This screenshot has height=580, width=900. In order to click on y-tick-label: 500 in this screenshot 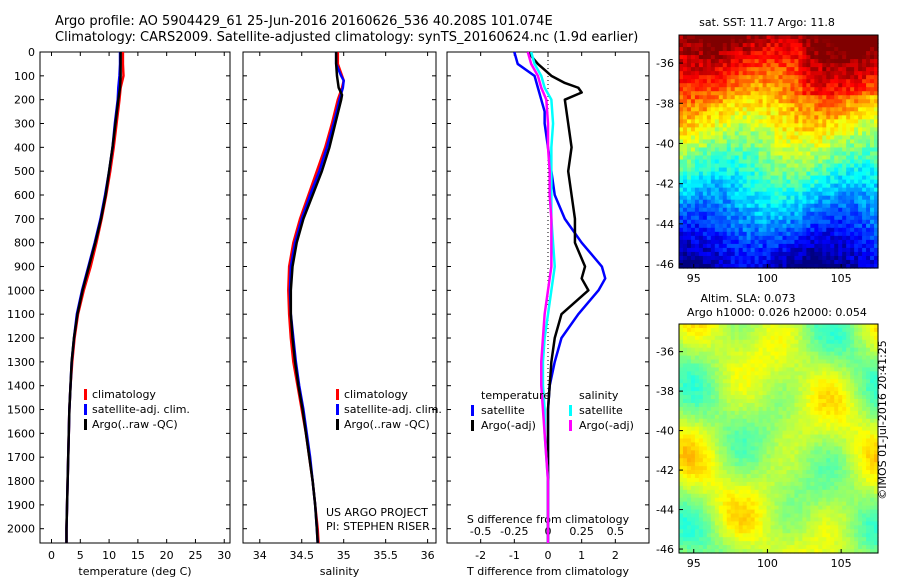, I will do `click(24, 171)`.